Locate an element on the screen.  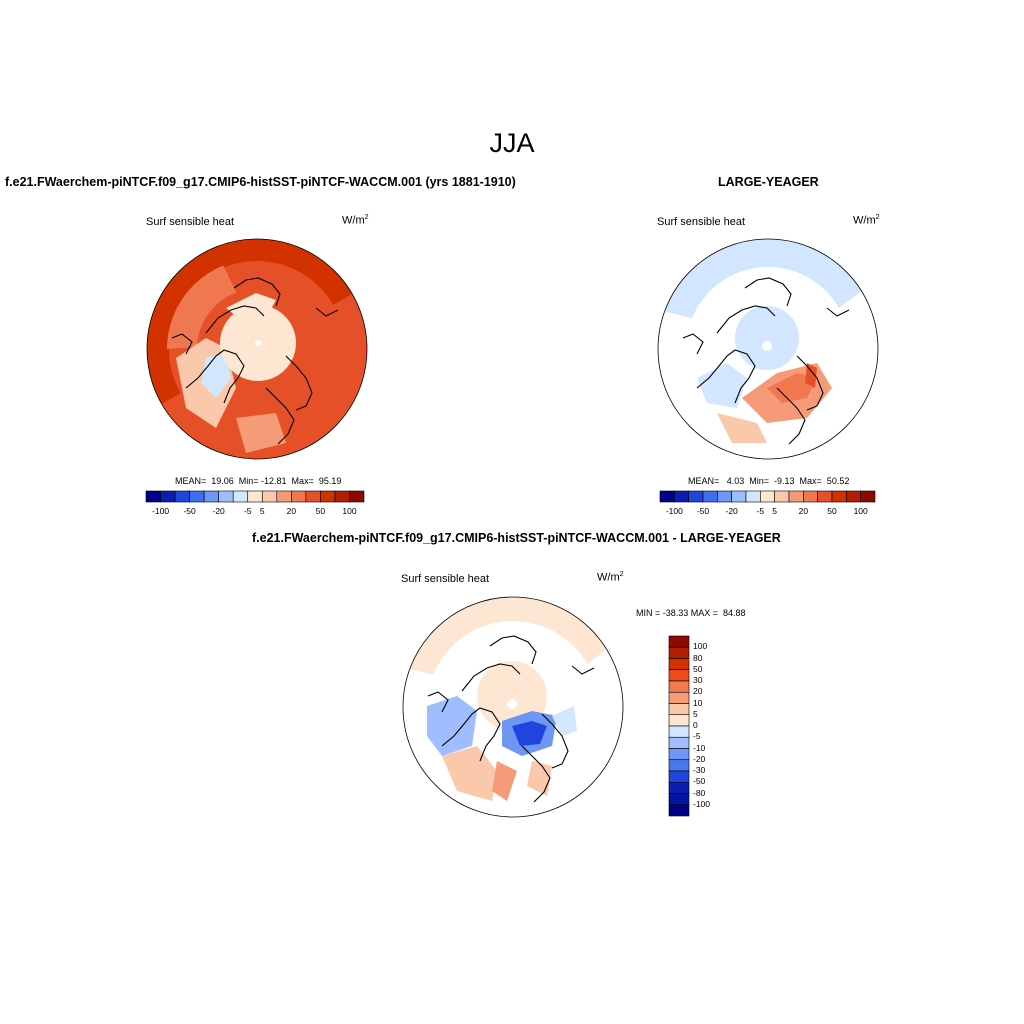
panel-2-title: LARGE-YEAGER is located at coordinates (768, 182).